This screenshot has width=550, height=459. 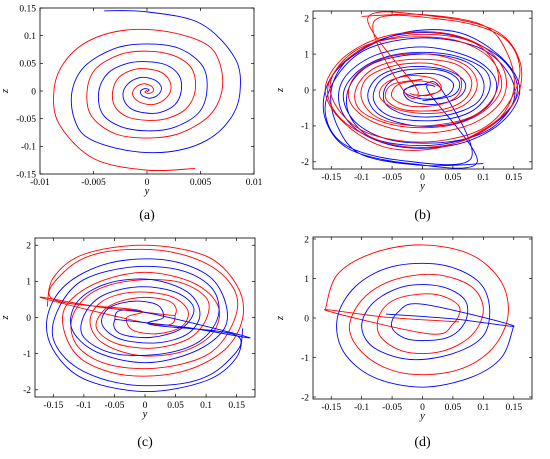 I want to click on panel-caption: (d), so click(x=422, y=442).